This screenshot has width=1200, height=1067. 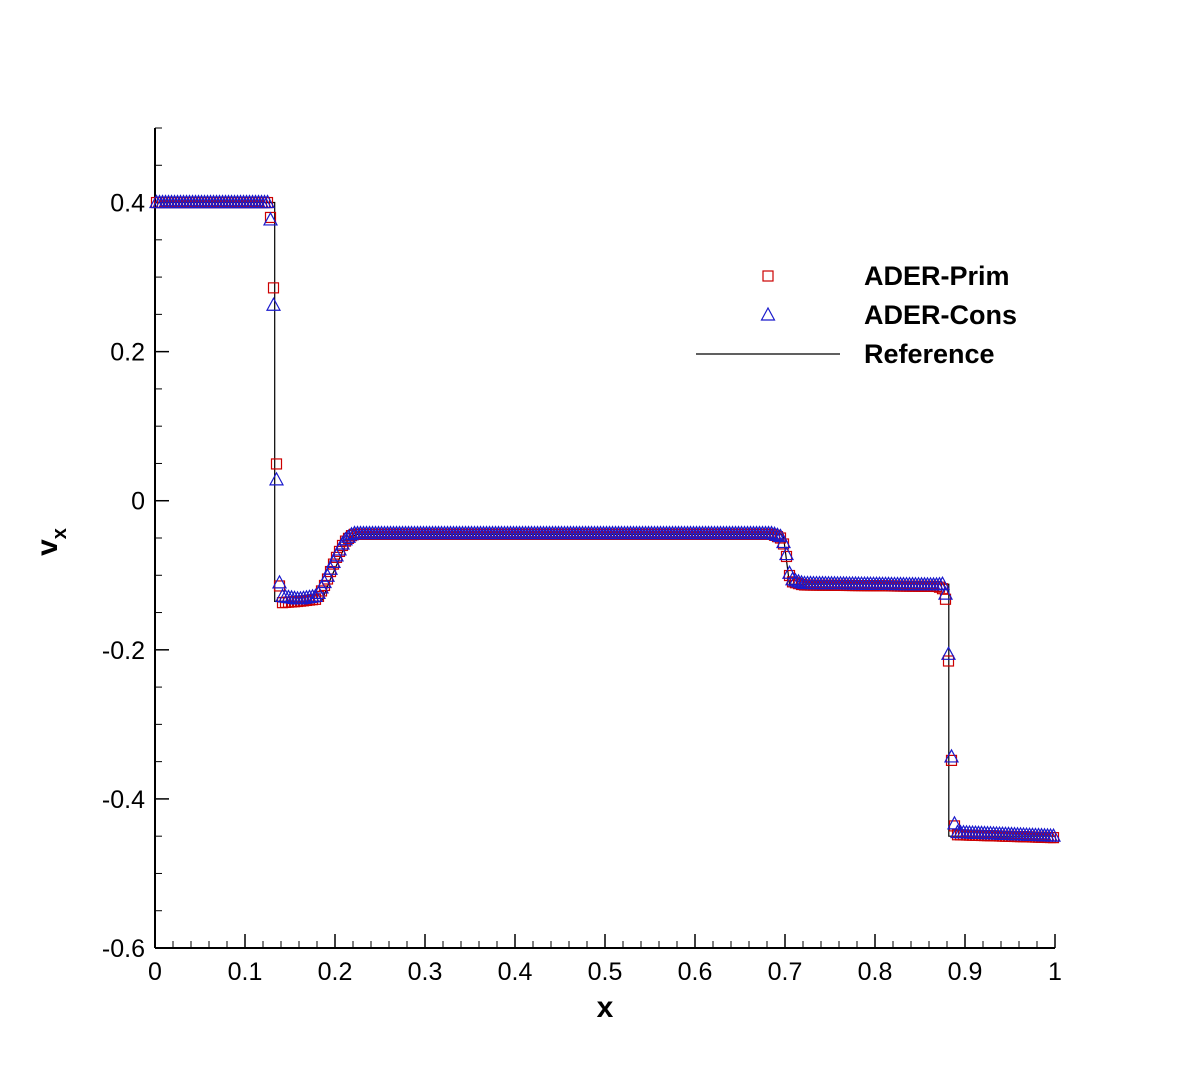 I want to click on x-axis-title: x, so click(x=605, y=1007).